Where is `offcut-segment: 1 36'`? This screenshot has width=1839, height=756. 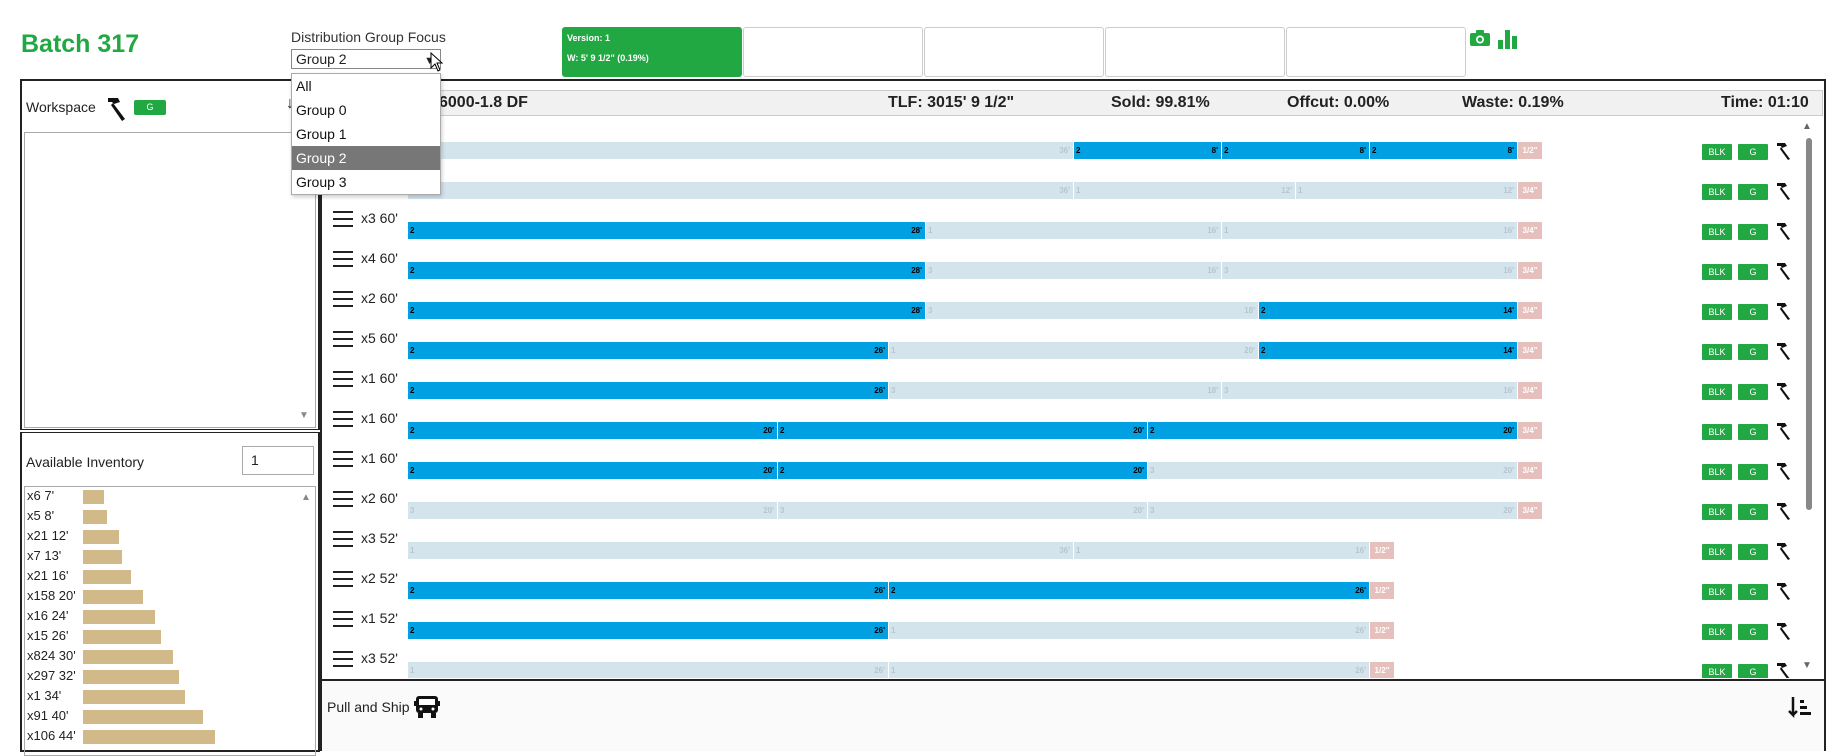 offcut-segment: 1 36' is located at coordinates (740, 550).